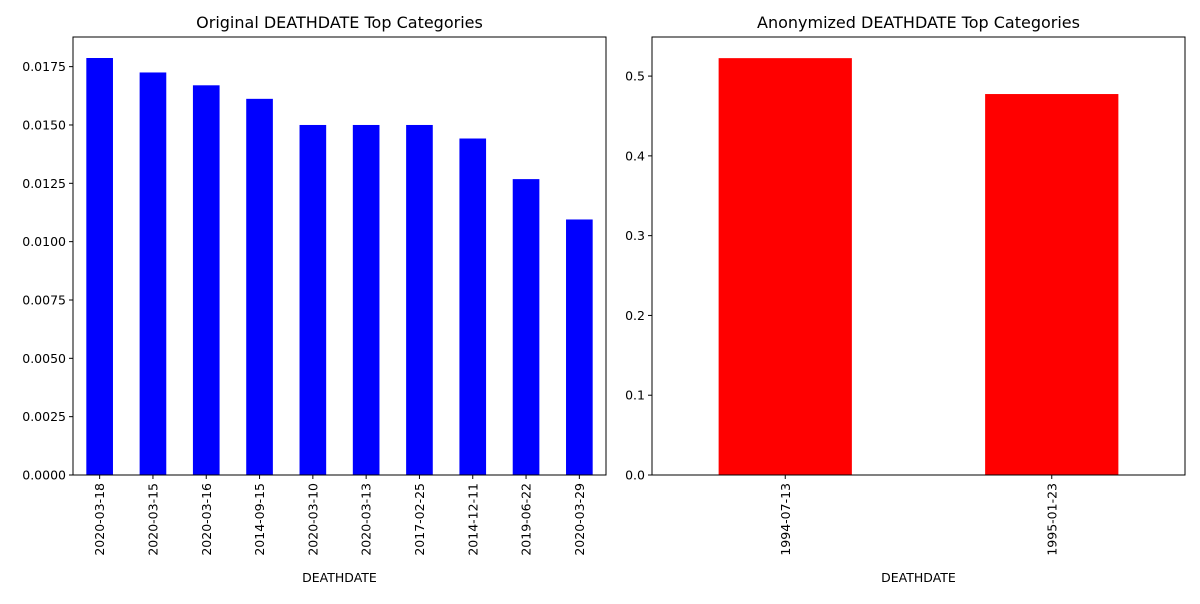 The height and width of the screenshot is (604, 1200). I want to click on x-tick-label: 2017-02-25, so click(419, 519).